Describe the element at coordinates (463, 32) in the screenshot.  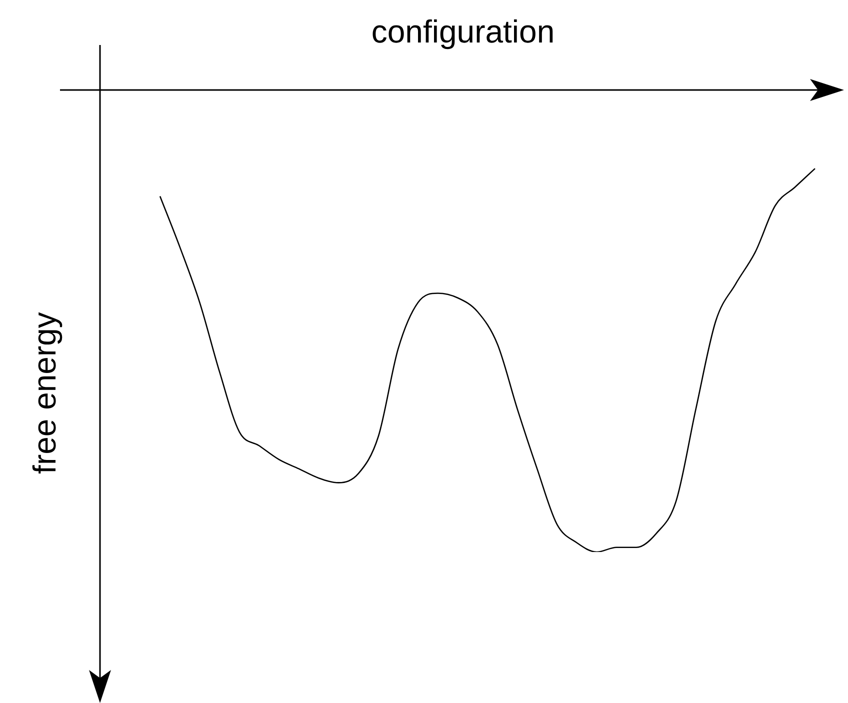
I see `x-axis-title: configuration` at that location.